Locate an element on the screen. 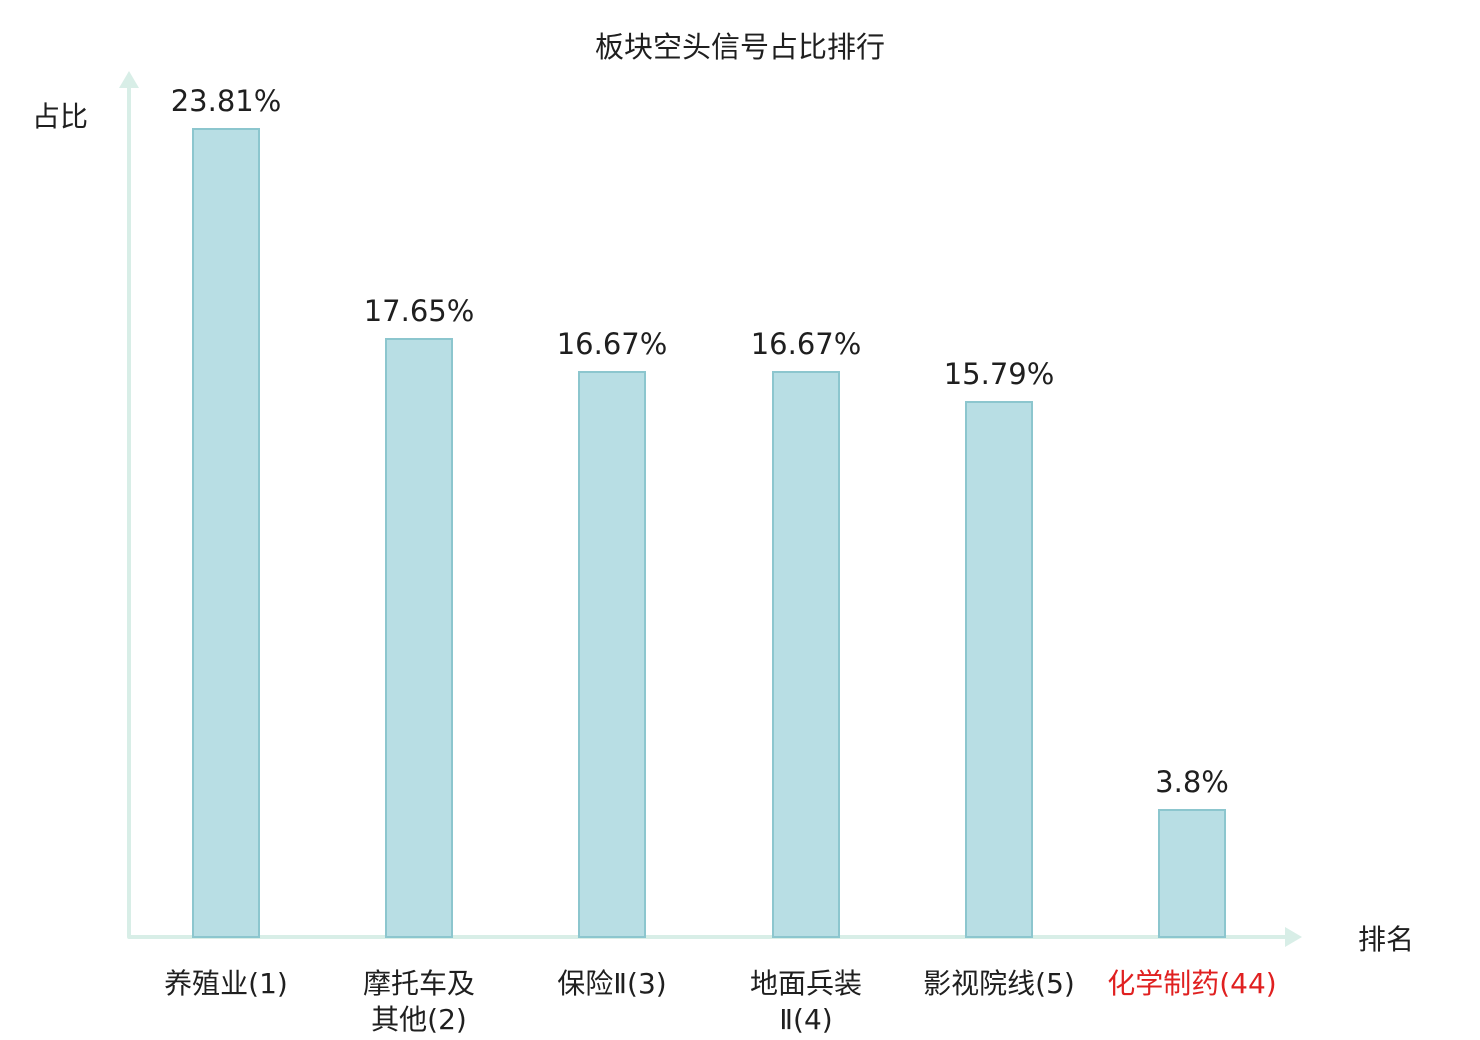  bar-value-label: 17.65% is located at coordinates (419, 311).